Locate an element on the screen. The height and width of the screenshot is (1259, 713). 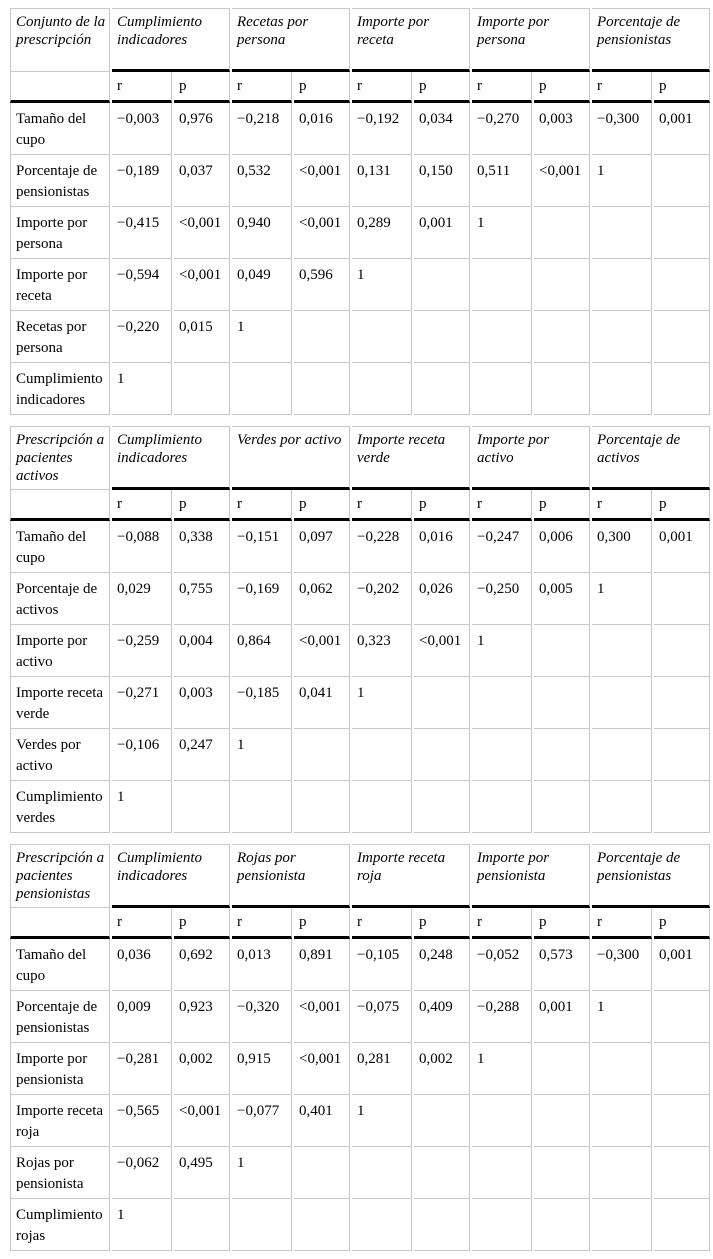
cell-value: −0,185 is located at coordinates (262, 703).